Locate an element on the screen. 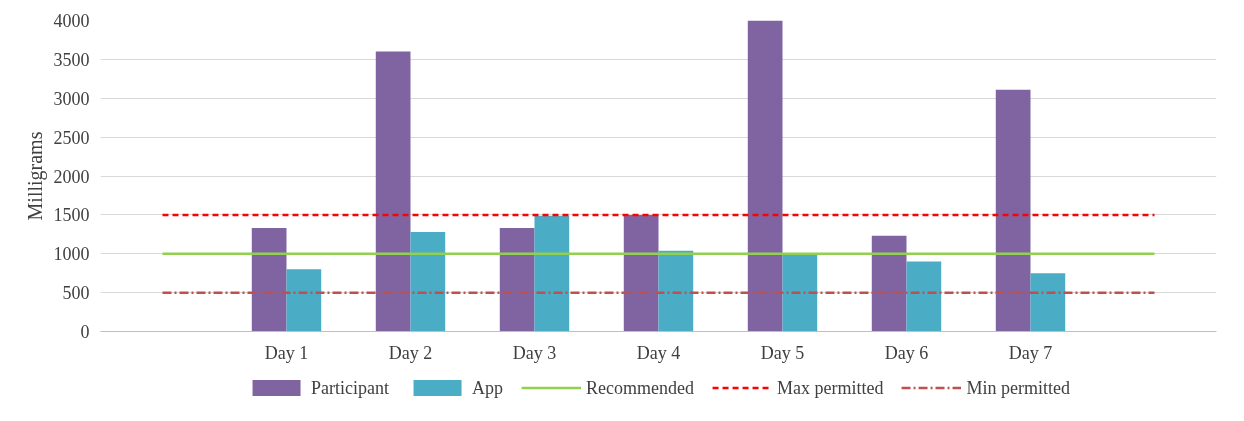 The image size is (1244, 421). y-tick-label: 3000 is located at coordinates (71, 98).